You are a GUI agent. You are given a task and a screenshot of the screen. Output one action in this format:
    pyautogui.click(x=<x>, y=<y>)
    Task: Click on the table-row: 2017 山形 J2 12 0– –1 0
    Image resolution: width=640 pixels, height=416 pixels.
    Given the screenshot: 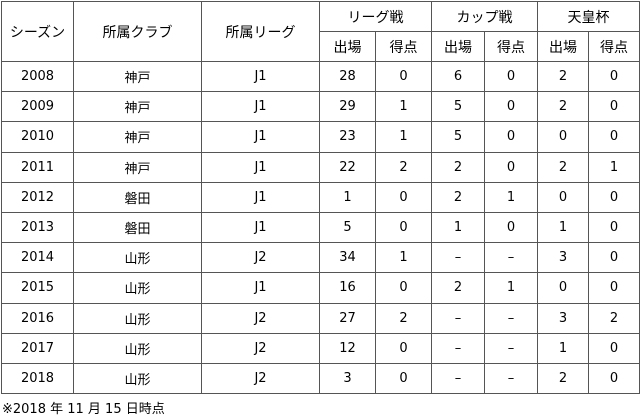 What is the action you would take?
    pyautogui.click(x=320, y=348)
    